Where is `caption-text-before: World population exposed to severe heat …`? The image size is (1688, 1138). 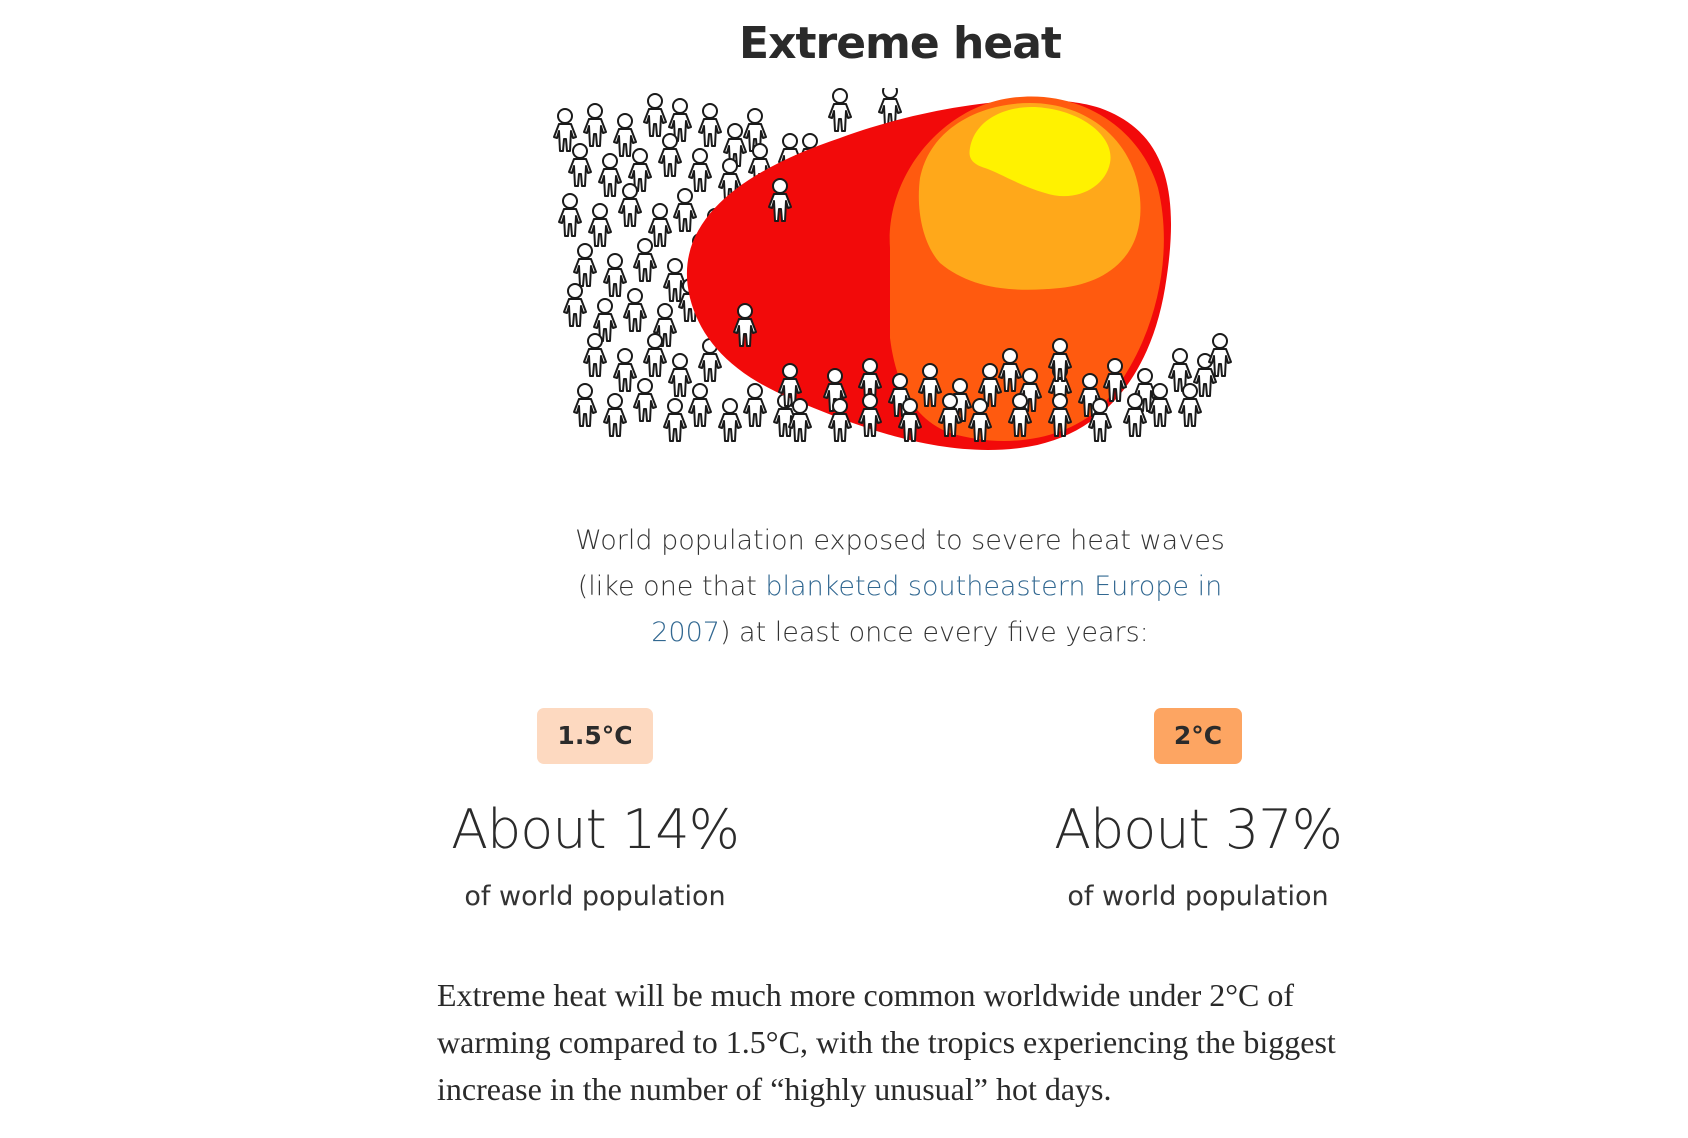
caption-text-before: World population exposed to severe heat … is located at coordinates (900, 563).